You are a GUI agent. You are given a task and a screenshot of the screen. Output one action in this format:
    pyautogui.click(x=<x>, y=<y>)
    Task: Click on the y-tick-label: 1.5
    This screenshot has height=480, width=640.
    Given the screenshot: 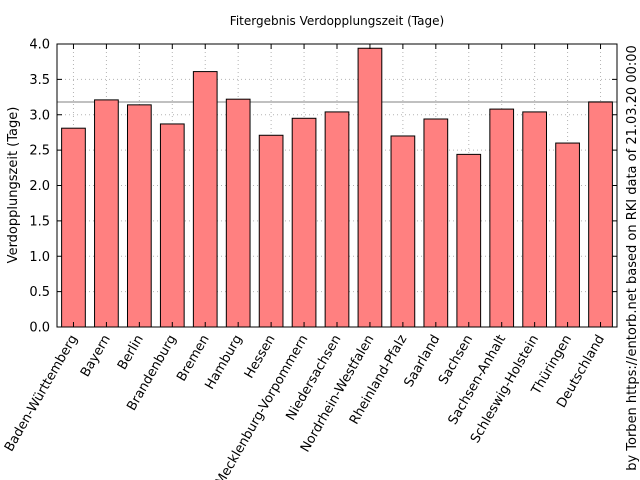 What is the action you would take?
    pyautogui.click(x=39, y=221)
    